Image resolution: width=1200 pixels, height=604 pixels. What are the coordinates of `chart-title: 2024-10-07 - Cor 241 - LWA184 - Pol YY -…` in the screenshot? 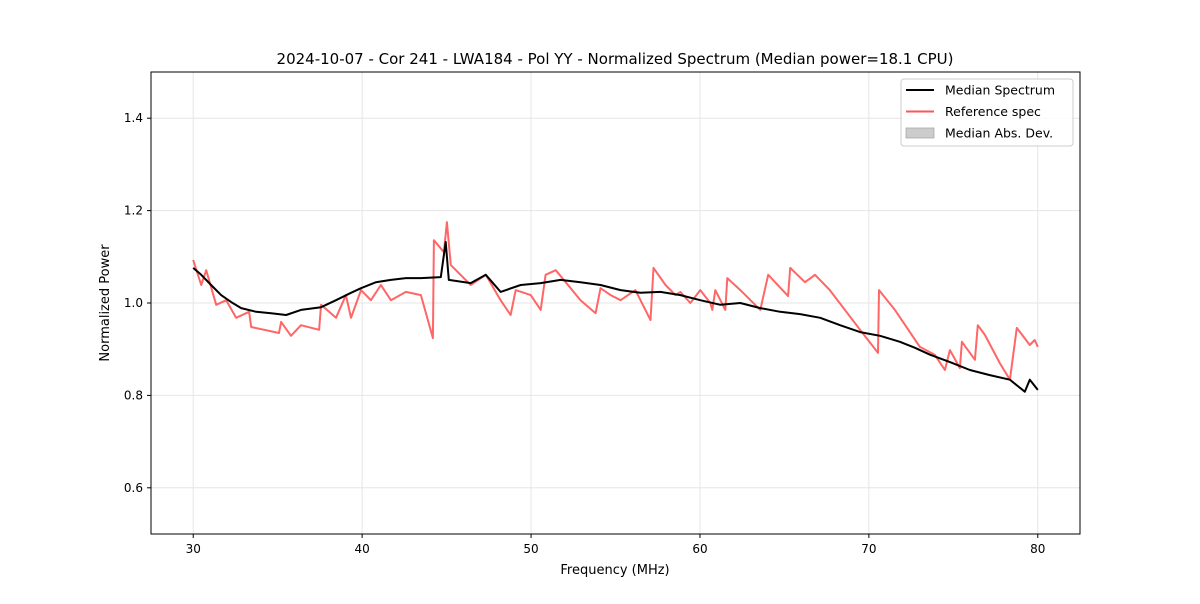 It's located at (615, 59).